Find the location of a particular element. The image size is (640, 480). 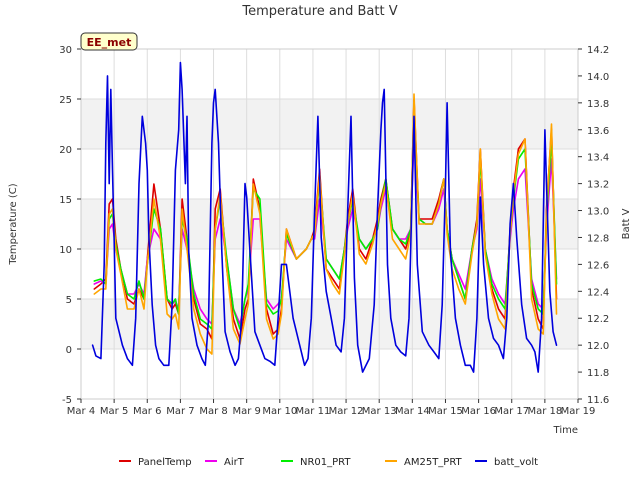

legend-label: AirT is located at coordinates (234, 462).